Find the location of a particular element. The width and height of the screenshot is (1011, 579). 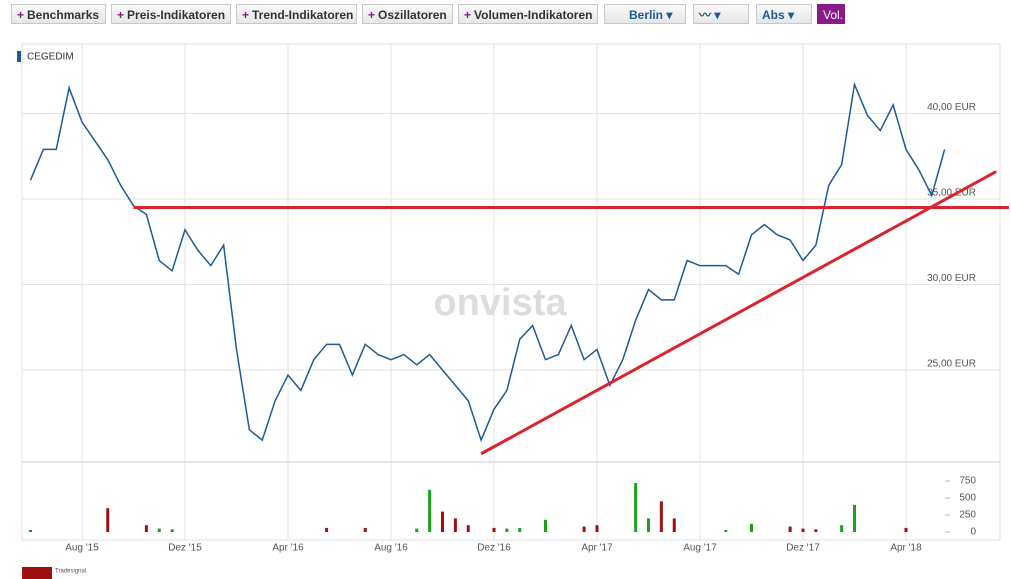

x-tick-label: Dez '16 is located at coordinates (494, 548).